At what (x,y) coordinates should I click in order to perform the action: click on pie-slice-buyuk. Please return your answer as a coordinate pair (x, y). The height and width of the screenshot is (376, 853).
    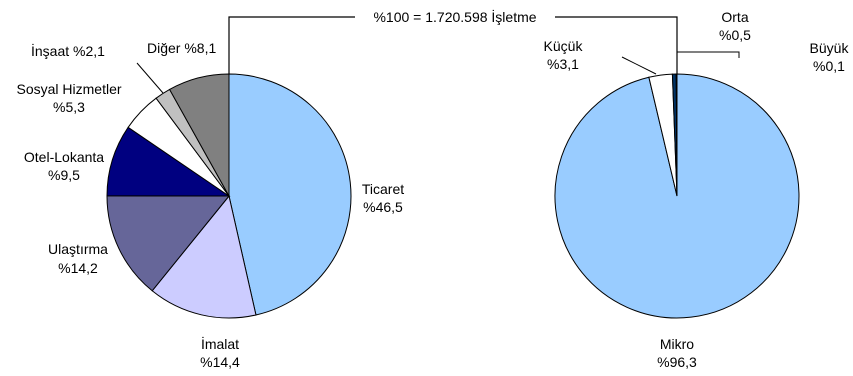
    Looking at the image, I should click on (676, 135).